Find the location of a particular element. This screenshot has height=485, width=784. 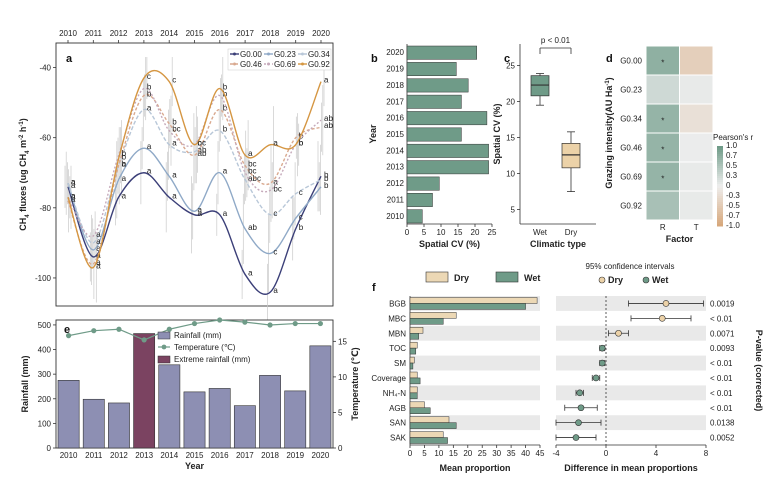

legend-label-rainfall: Rainfall (mm) is located at coordinates (198, 335).